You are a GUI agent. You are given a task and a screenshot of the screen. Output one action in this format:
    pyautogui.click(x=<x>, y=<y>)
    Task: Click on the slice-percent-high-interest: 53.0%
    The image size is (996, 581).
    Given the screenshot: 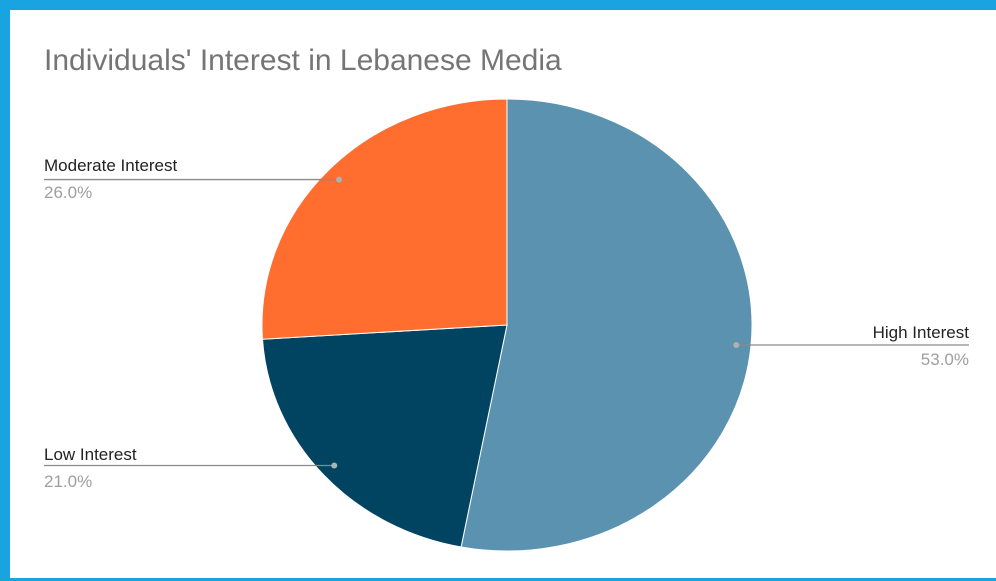 What is the action you would take?
    pyautogui.click(x=944, y=359)
    